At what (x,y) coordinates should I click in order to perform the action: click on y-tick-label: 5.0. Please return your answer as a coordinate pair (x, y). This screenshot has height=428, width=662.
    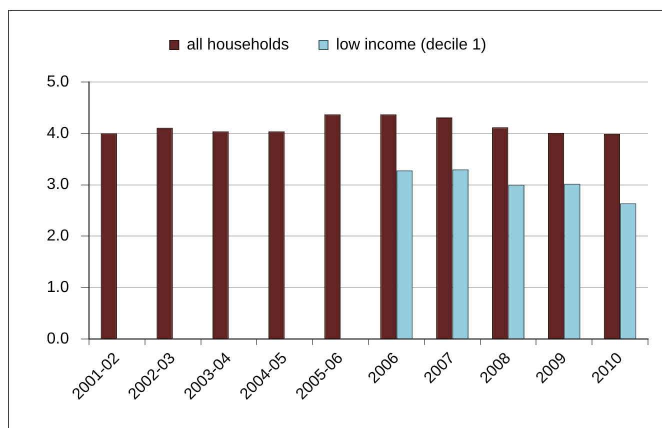
    Looking at the image, I should click on (58, 81).